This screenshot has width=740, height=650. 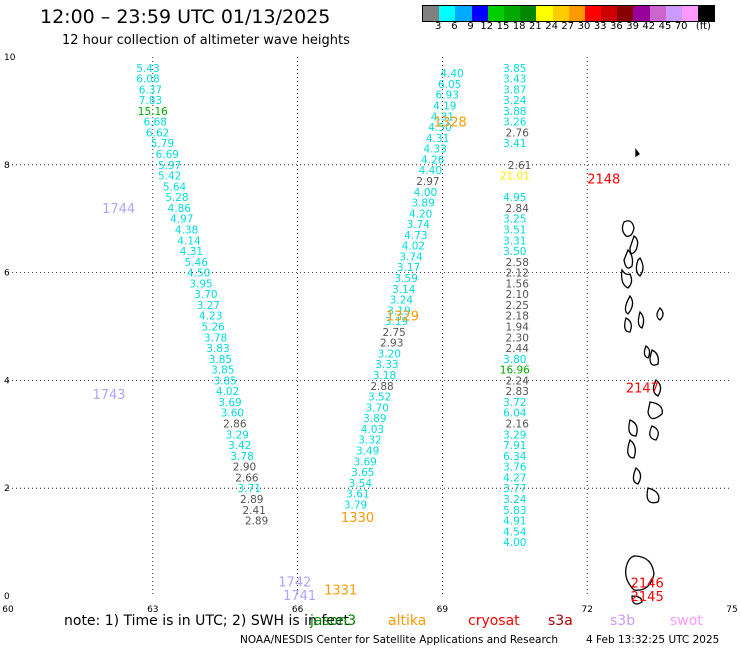 What do you see at coordinates (197, 263) in the screenshot?
I see `wave-height-value: 5.46` at bounding box center [197, 263].